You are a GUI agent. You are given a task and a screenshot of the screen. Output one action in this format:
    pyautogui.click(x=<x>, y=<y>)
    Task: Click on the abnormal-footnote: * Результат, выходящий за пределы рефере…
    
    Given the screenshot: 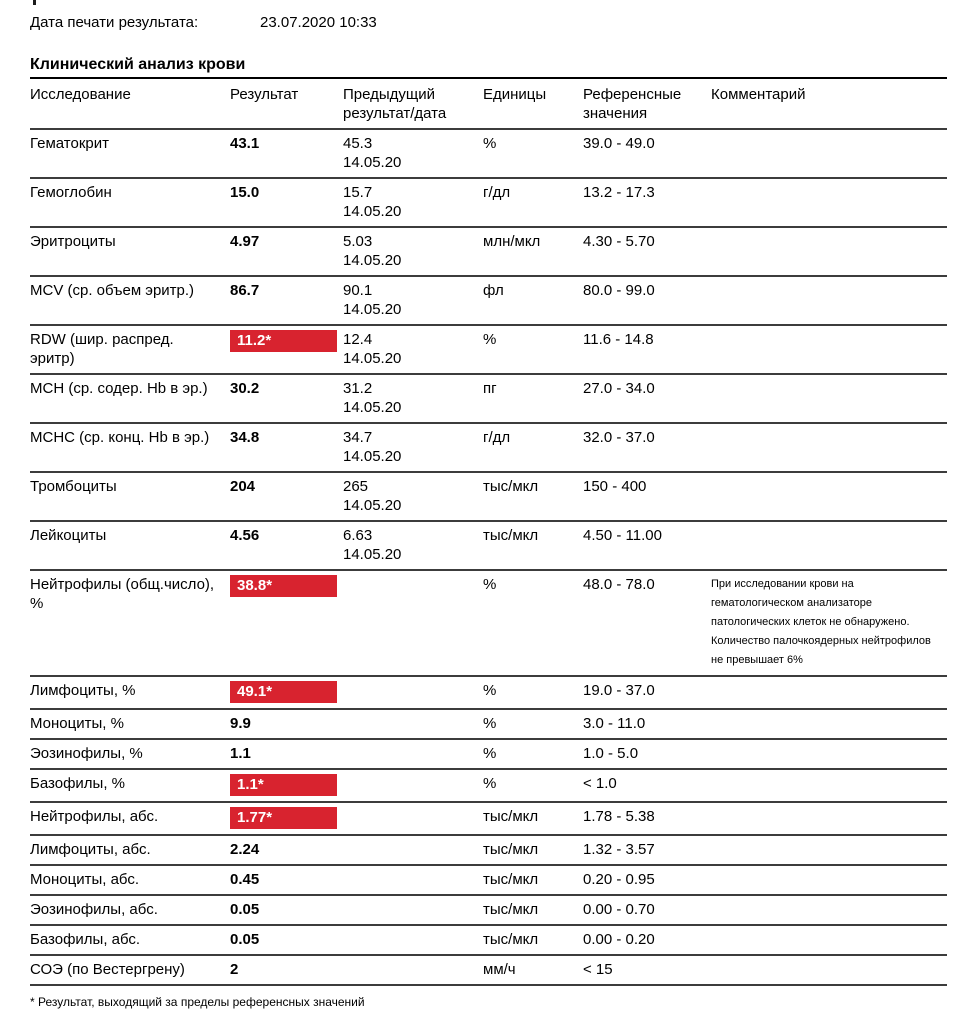 What is the action you would take?
    pyautogui.click(x=197, y=1002)
    